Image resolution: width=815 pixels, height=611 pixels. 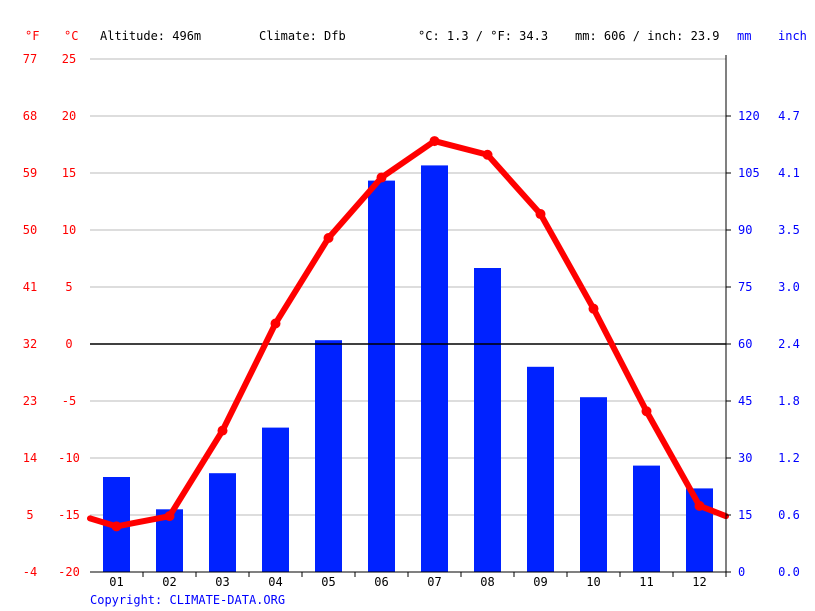 I want to click on month-label: 07, so click(x=434, y=582).